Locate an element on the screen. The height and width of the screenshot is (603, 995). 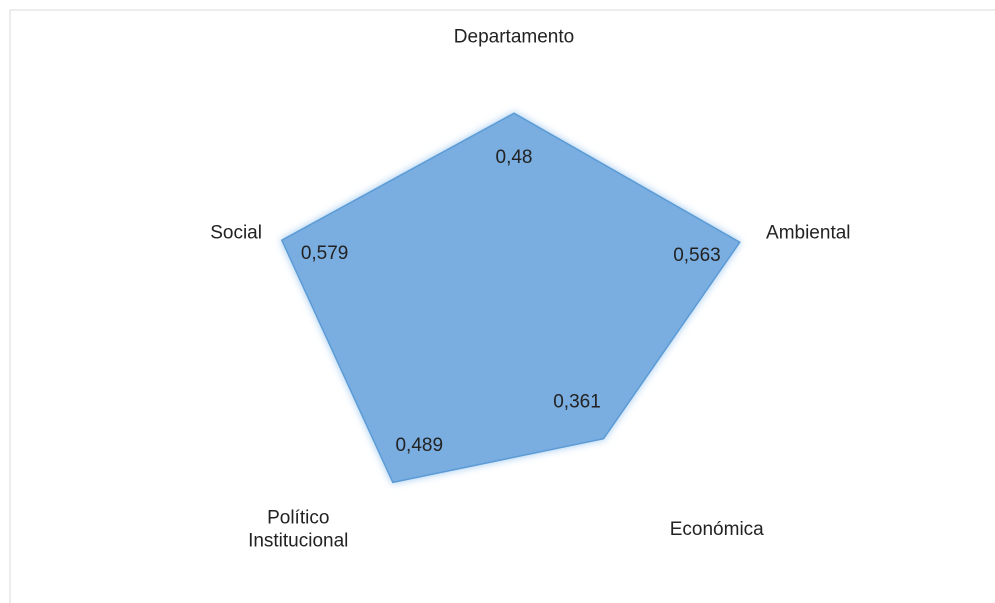
category-label: Ambiental is located at coordinates (808, 233).